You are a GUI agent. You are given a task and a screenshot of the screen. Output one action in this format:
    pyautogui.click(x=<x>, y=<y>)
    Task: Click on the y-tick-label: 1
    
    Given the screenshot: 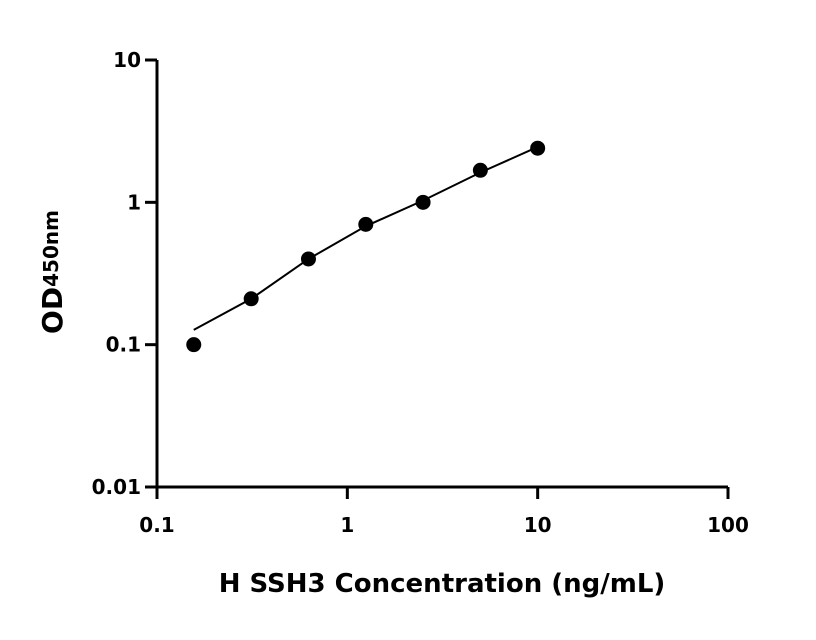 What is the action you would take?
    pyautogui.click(x=134, y=202)
    